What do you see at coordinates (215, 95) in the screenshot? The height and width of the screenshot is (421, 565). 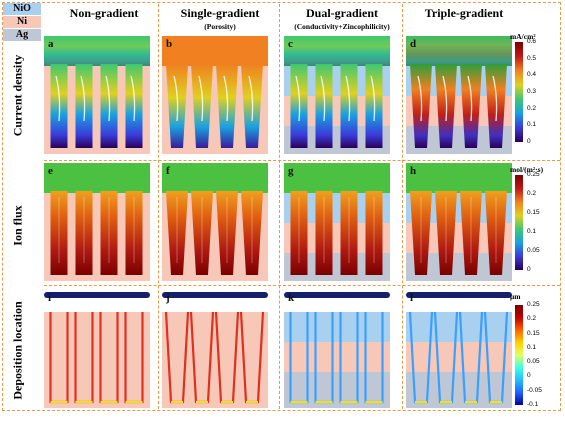 I see `panel-b: b` at bounding box center [215, 95].